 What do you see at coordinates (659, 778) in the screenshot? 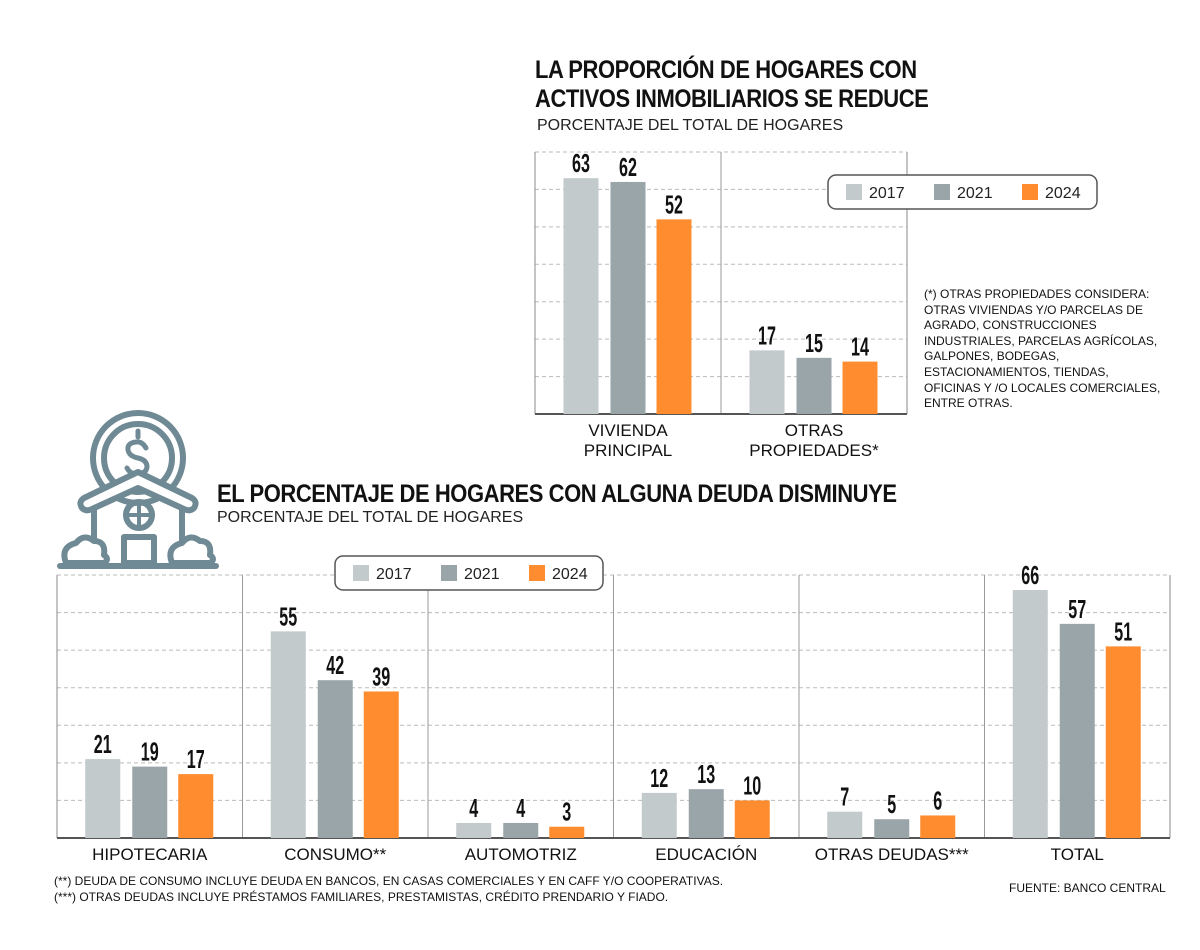
I see `value-label: 12` at bounding box center [659, 778].